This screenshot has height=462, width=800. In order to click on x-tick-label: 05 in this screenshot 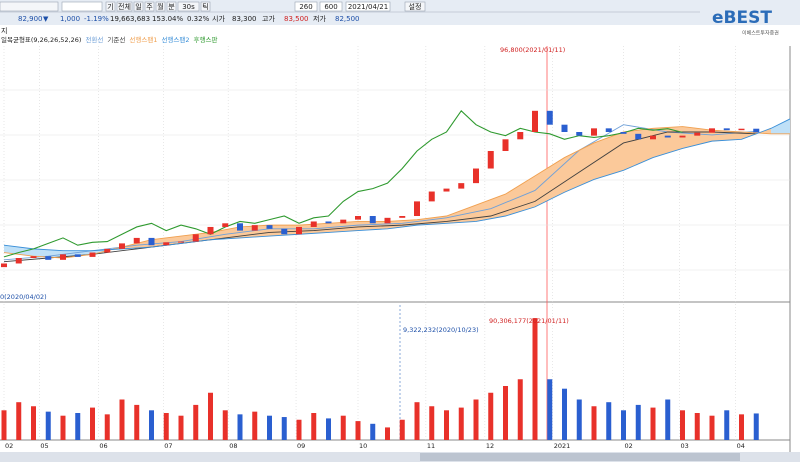, I will do `click(44, 446)`.